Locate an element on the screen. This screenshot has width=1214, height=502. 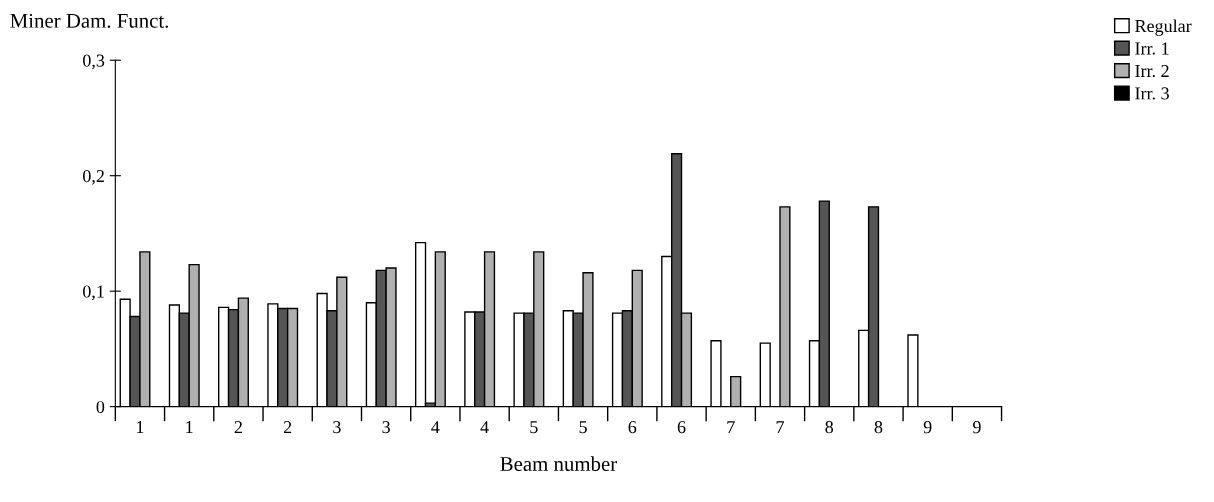
legend-label: Irr. 3 is located at coordinates (1152, 93).